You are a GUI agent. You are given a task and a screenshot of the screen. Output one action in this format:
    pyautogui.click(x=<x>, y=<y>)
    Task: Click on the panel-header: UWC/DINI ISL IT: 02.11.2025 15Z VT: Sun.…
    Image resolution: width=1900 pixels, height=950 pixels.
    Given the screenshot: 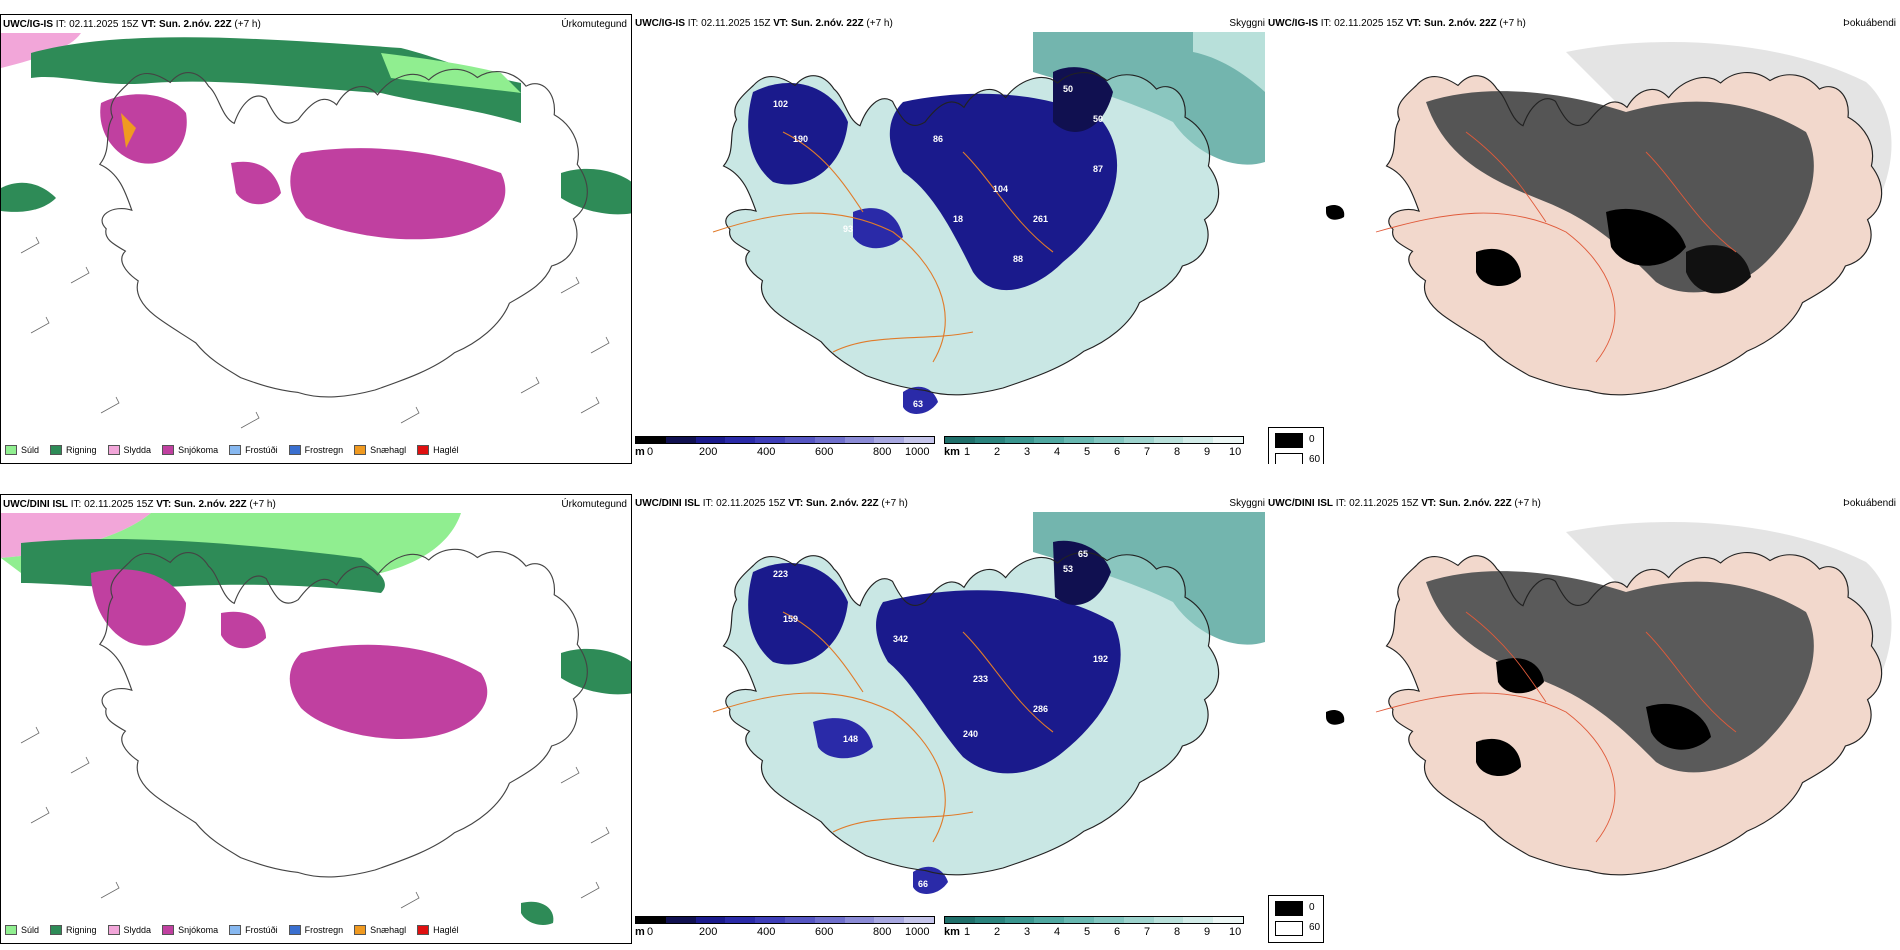 What is the action you would take?
    pyautogui.click(x=139, y=504)
    